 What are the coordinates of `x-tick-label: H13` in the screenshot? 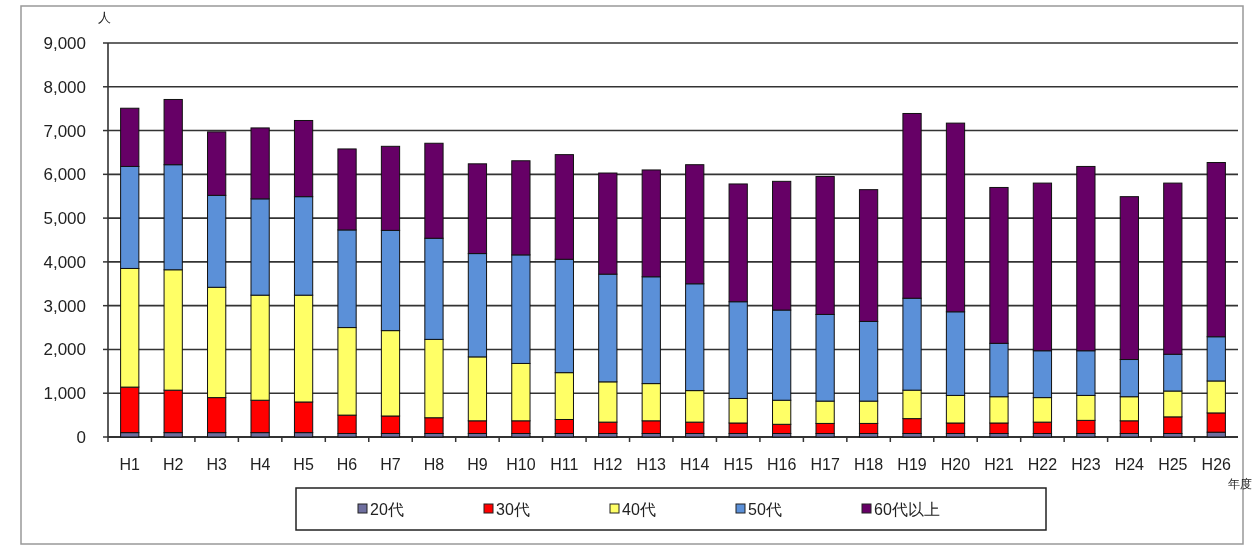 It's located at (651, 464).